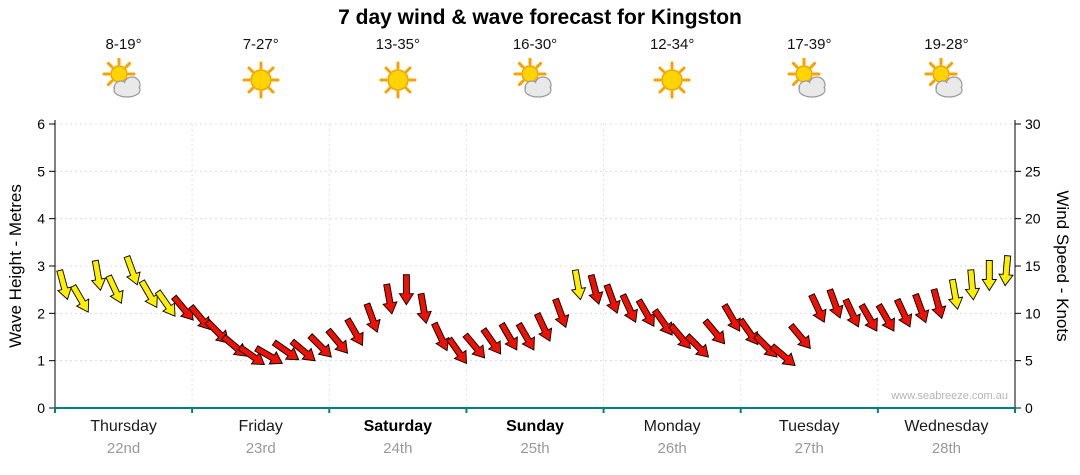 This screenshot has width=1080, height=475. I want to click on left-tick-label: 2, so click(41, 313).